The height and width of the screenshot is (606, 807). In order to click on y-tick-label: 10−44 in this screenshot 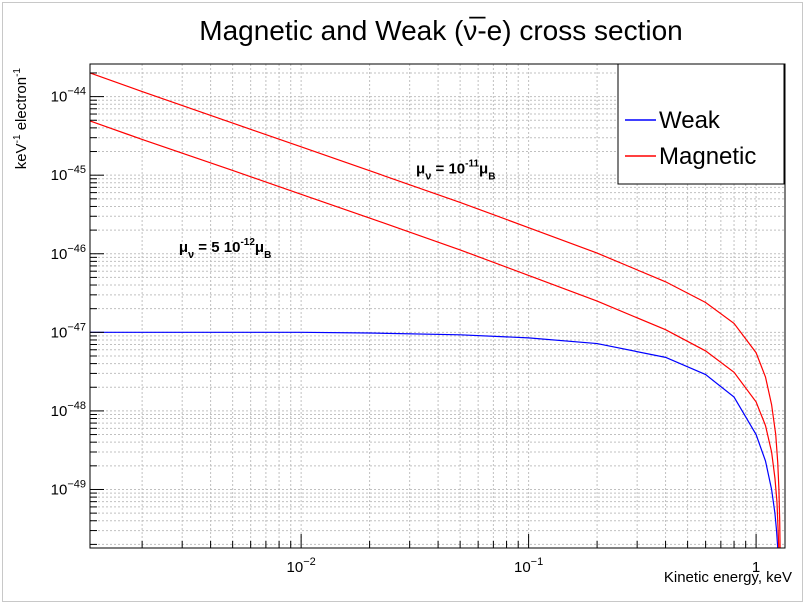, I will do `click(68, 96)`.